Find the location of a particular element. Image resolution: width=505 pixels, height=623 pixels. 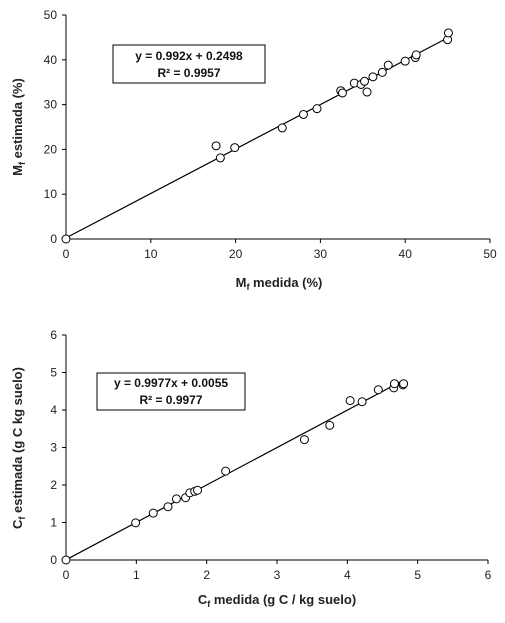

x-tick-label: 2 is located at coordinates (206, 575).